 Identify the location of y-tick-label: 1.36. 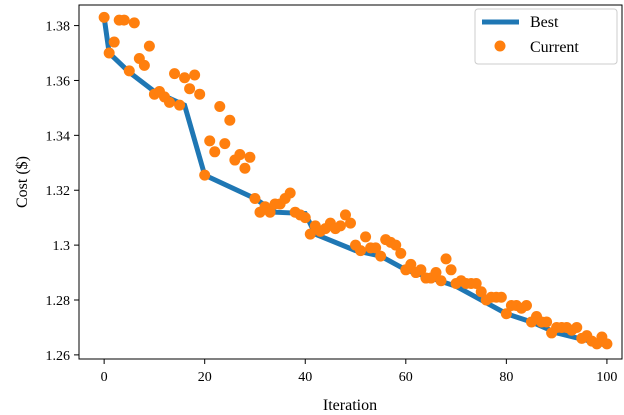
(58, 81).